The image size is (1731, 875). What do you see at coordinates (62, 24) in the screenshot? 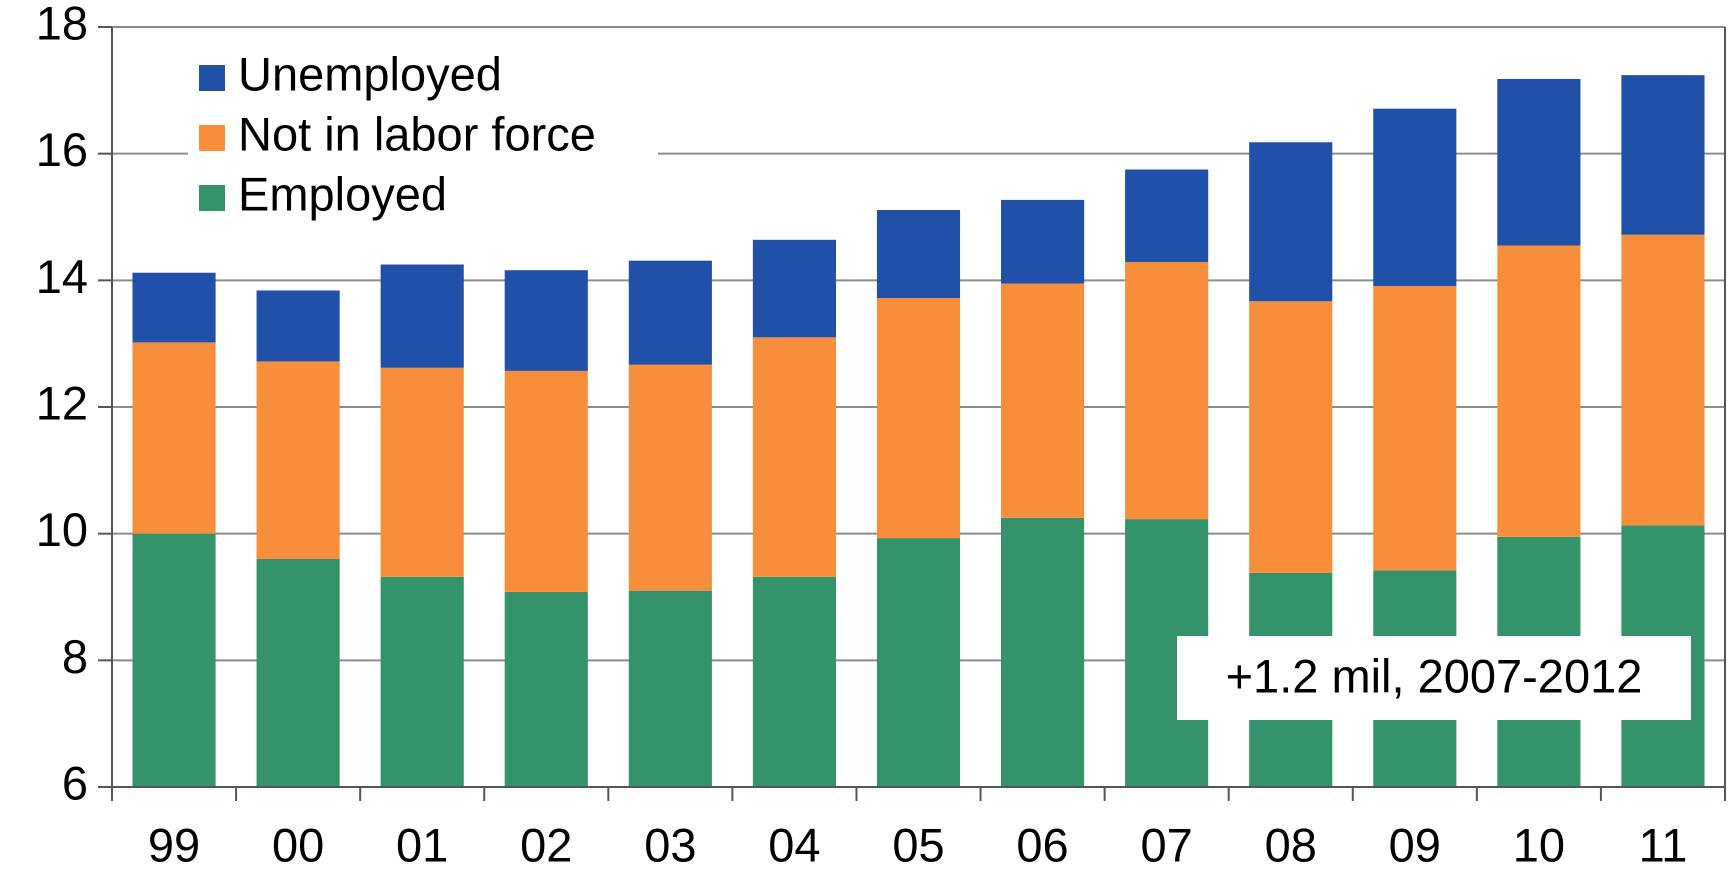
I see `y-tick-label: 18` at bounding box center [62, 24].